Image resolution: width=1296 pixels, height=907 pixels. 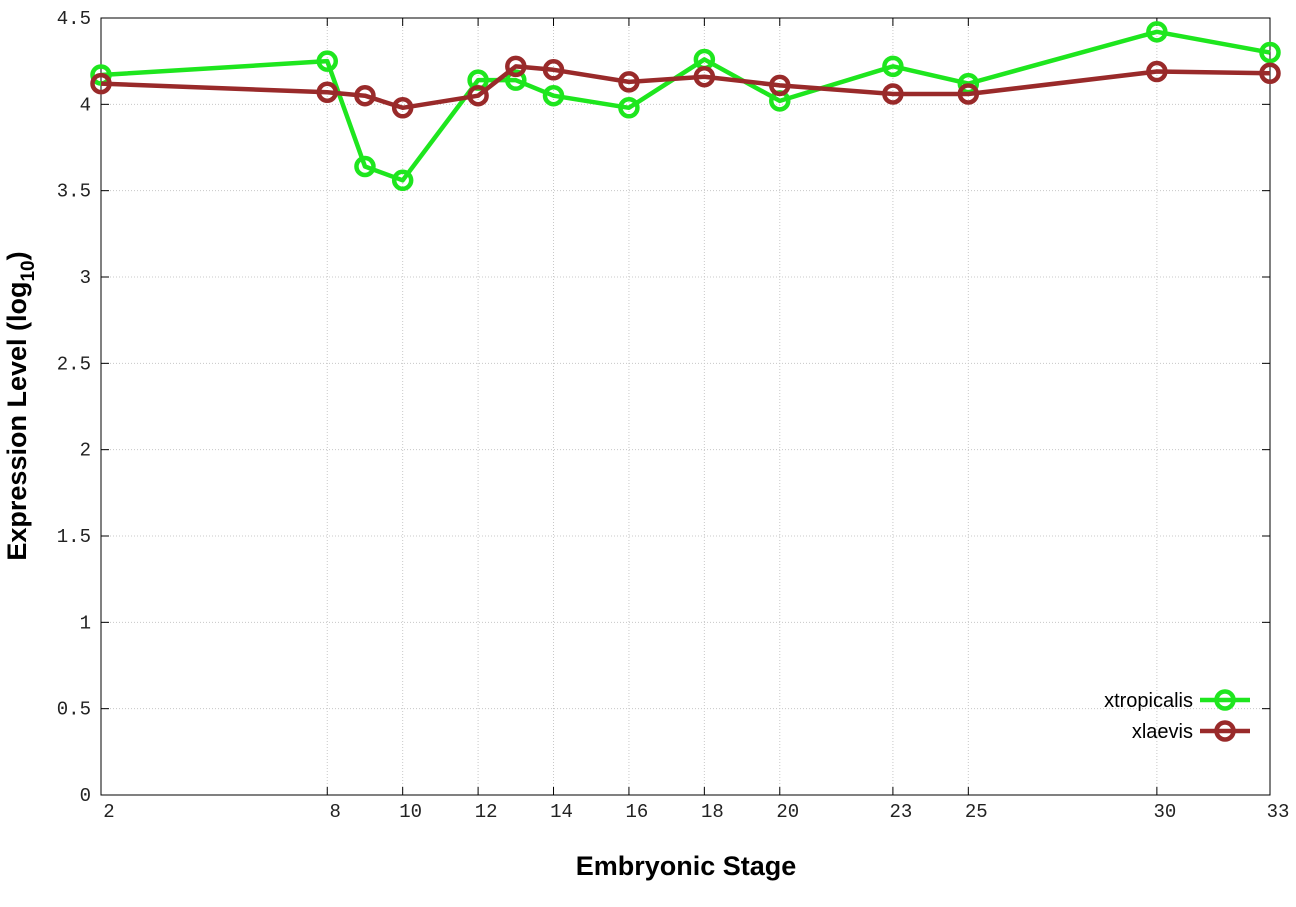 I want to click on y-tick-label: 2.5, so click(x=74, y=364).